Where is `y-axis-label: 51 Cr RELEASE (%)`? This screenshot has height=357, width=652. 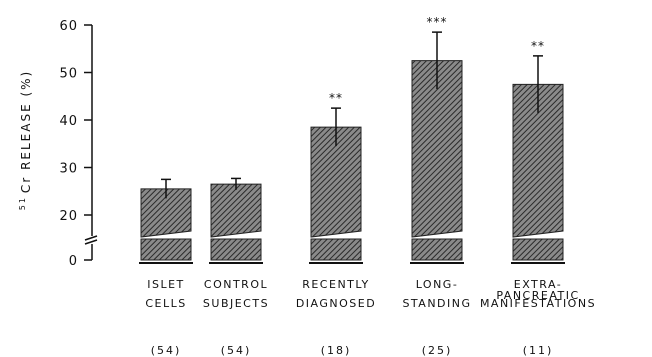
y-axis-label: 51 Cr RELEASE (%) is located at coordinates (25, 140).